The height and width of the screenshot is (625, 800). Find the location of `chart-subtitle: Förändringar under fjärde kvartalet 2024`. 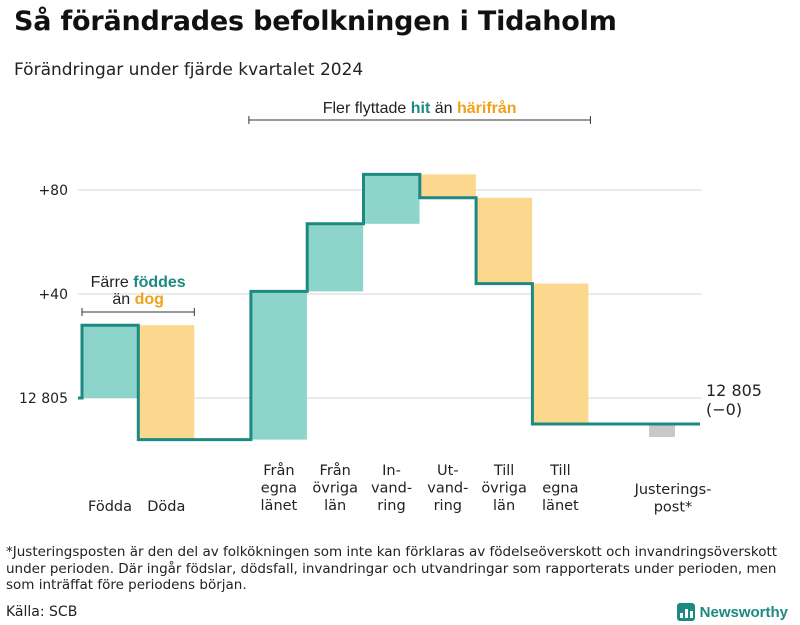

chart-subtitle: Förändringar under fjärde kvartalet 2024 is located at coordinates (189, 70).